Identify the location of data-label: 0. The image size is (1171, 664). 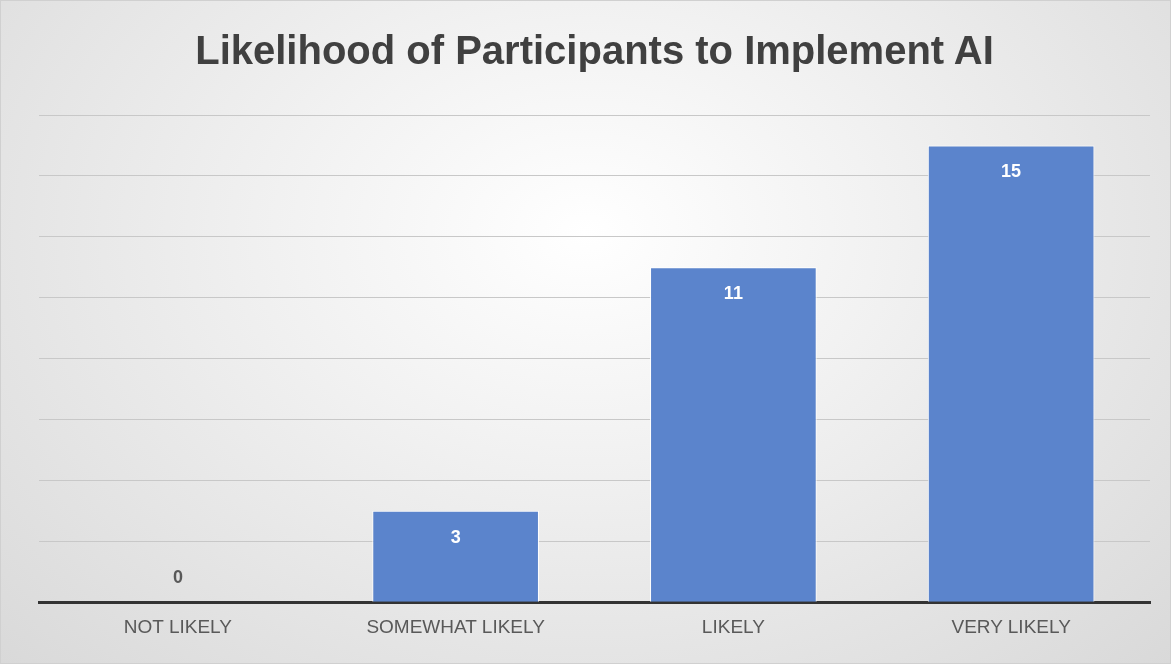
(177, 577).